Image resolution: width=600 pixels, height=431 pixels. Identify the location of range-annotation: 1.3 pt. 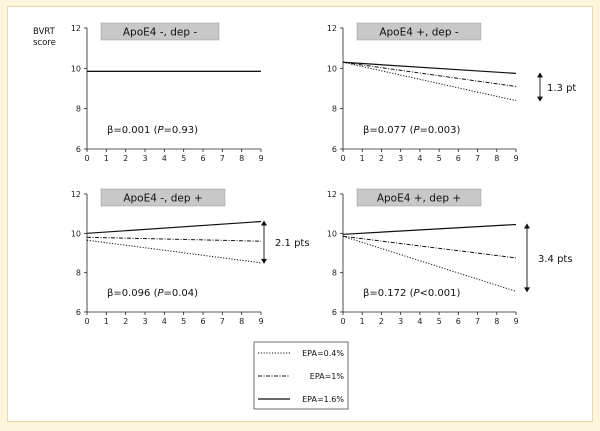
(561, 88).